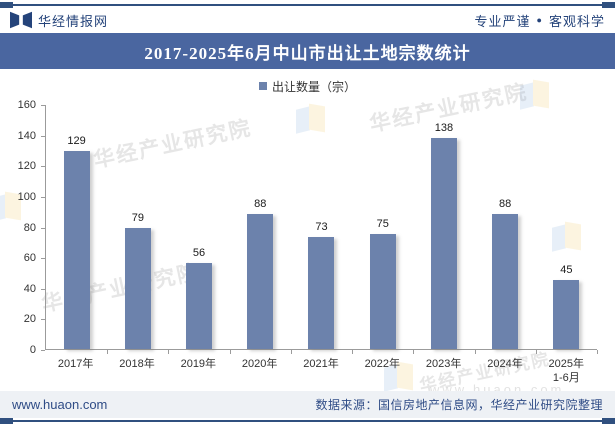  What do you see at coordinates (75, 364) in the screenshot?
I see `x-axis-label: 2017年` at bounding box center [75, 364].